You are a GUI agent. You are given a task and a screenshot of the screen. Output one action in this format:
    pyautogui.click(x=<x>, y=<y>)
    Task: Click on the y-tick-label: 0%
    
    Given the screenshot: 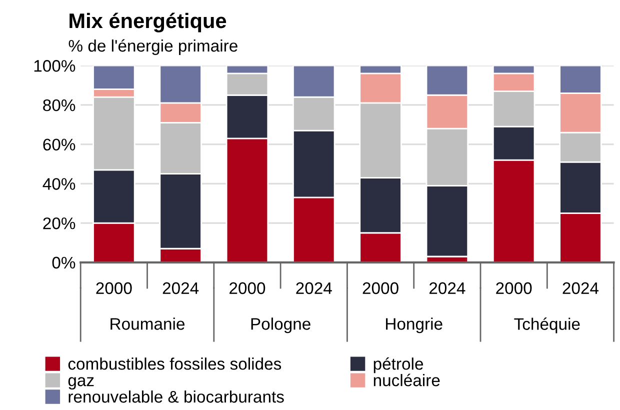 What is the action you would take?
    pyautogui.click(x=64, y=262)
    